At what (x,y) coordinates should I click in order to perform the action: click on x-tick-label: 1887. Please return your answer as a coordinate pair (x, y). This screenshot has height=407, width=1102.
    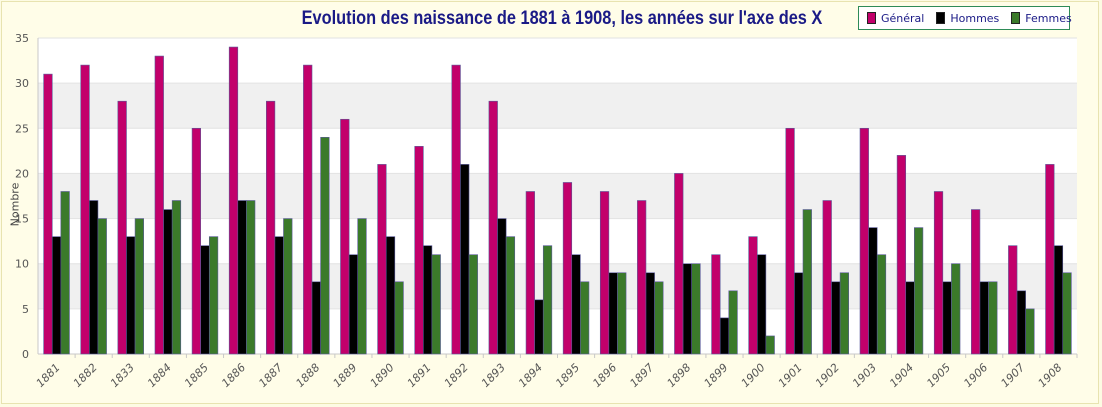
    Looking at the image, I should click on (270, 375).